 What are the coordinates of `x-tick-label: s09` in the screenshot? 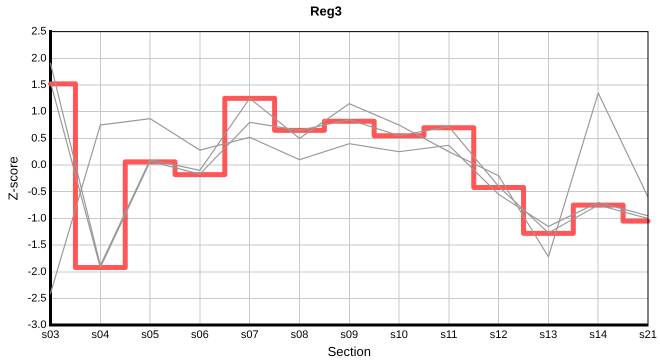 It's located at (349, 334).